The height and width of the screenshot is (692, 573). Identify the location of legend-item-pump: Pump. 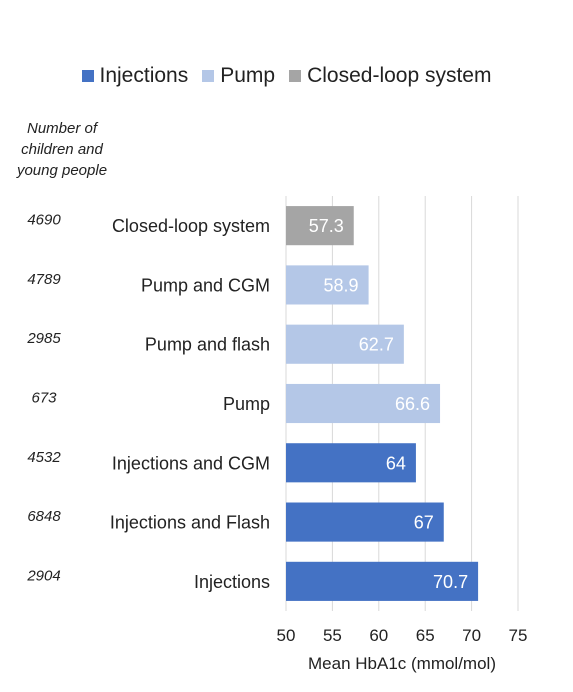
(238, 76).